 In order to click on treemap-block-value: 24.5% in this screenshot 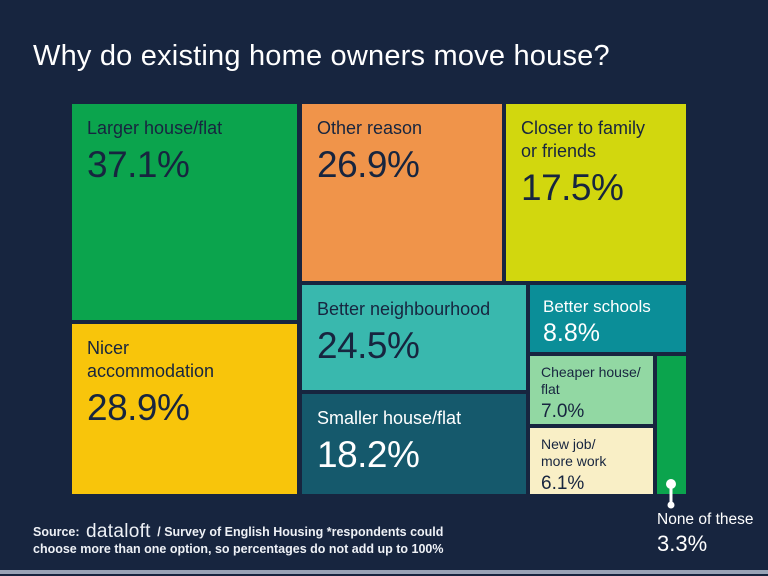, I will do `click(368, 345)`.